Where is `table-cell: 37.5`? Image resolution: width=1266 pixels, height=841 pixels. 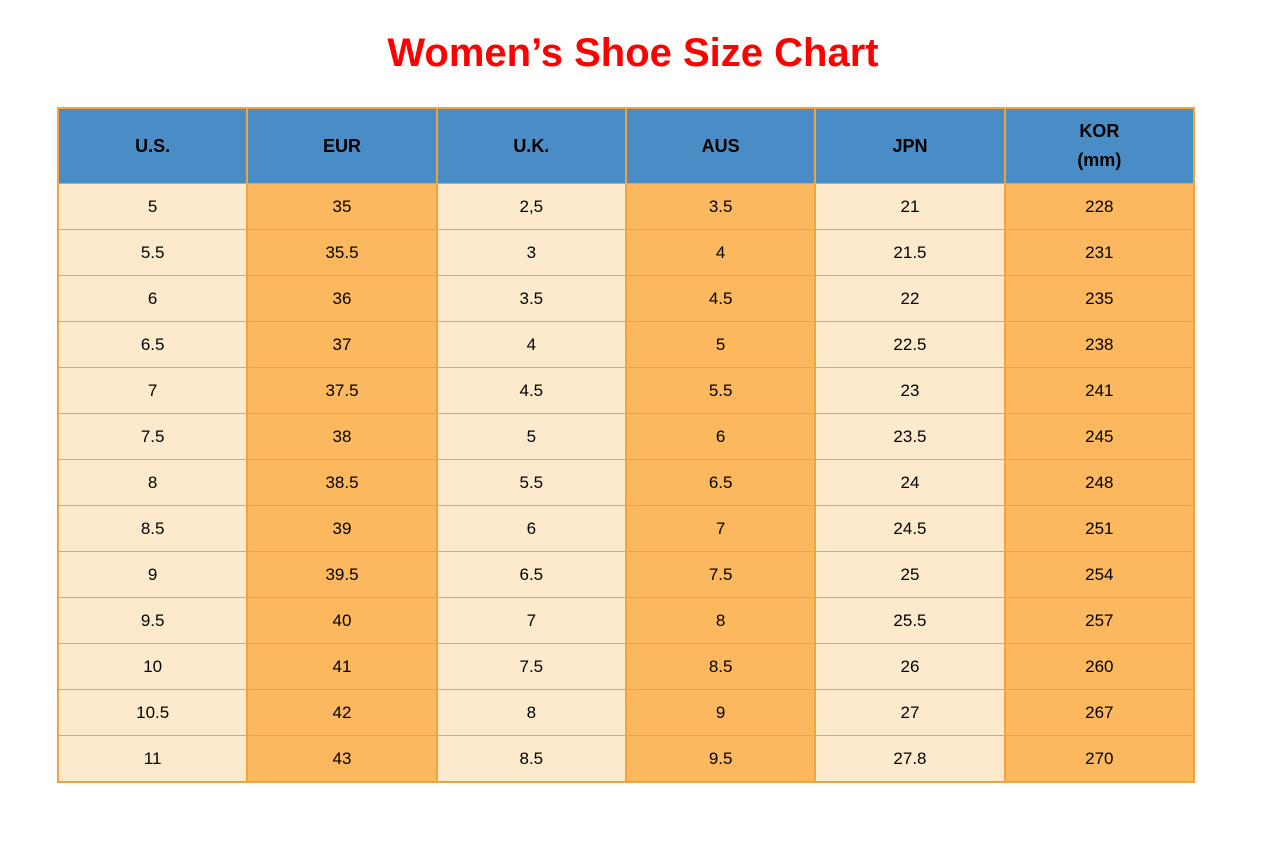 table-cell: 37.5 is located at coordinates (342, 390).